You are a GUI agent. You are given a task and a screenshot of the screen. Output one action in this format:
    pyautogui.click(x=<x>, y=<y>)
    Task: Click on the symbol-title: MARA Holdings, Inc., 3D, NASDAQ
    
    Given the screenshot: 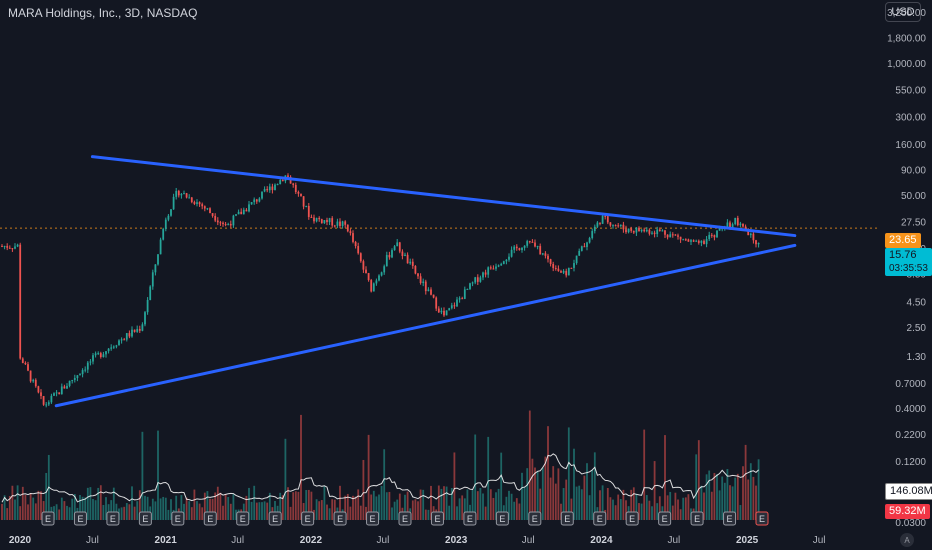 What is the action you would take?
    pyautogui.click(x=103, y=13)
    